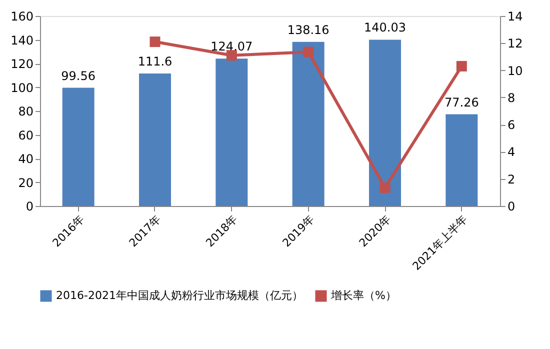  What do you see at coordinates (515, 17) in the screenshot?
I see `y2-tick-label: 14` at bounding box center [515, 17].